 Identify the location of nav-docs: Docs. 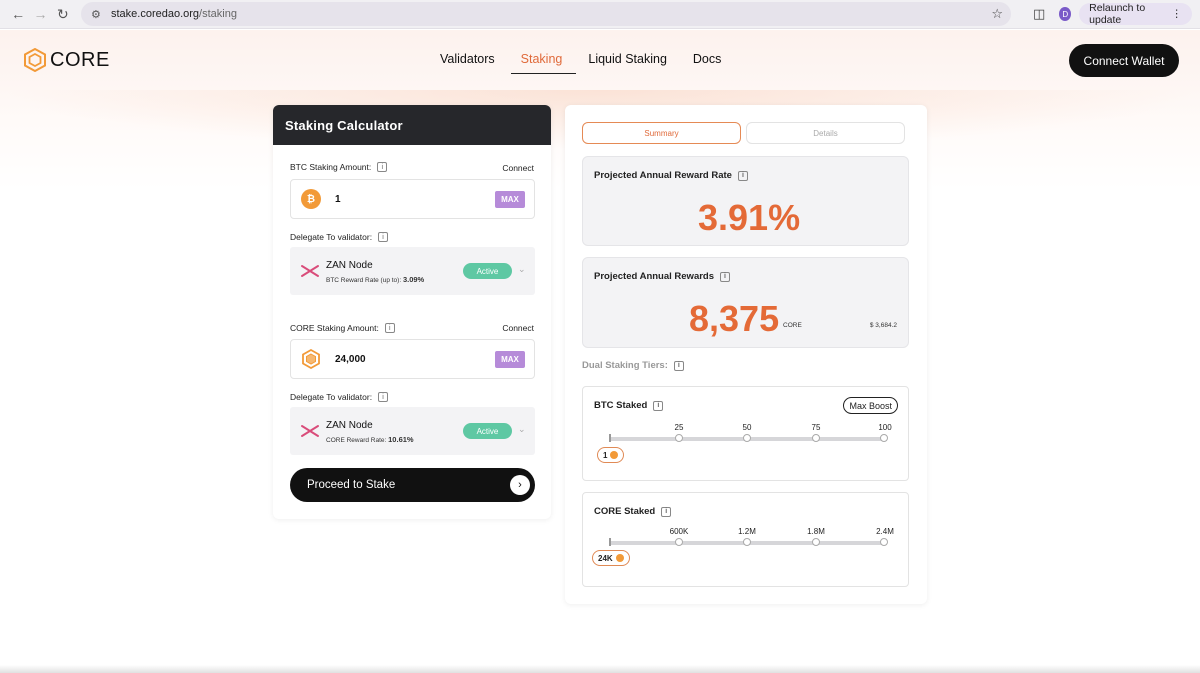
(707, 59).